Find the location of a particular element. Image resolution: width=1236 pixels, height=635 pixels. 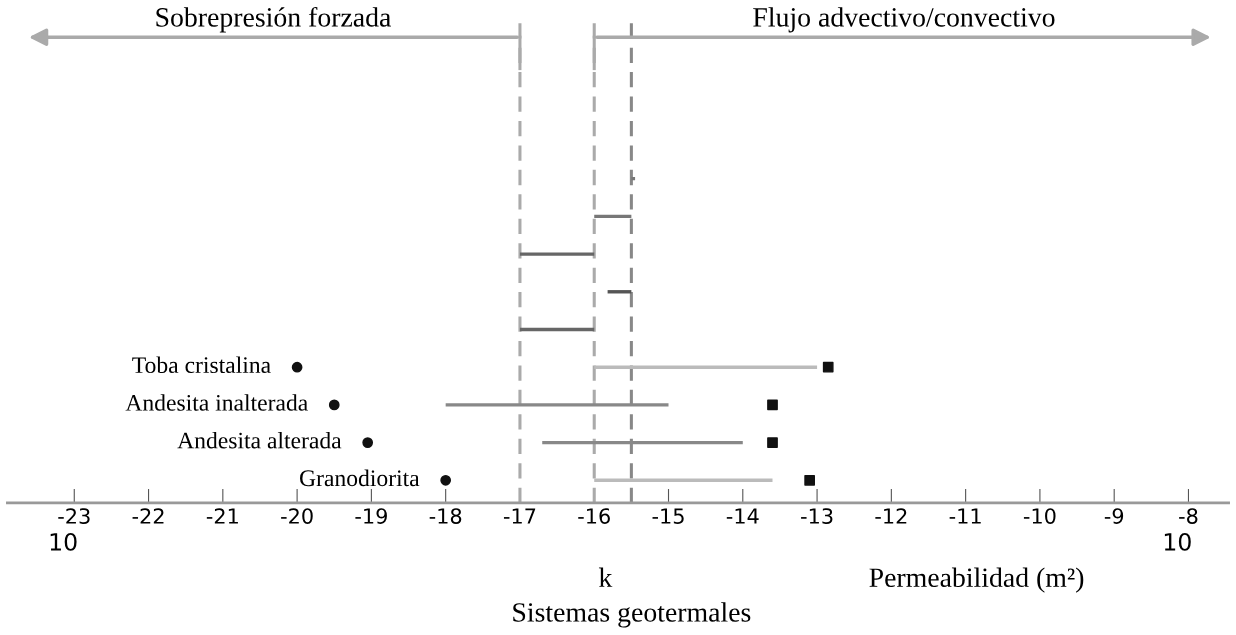

x-tick-label: -22 is located at coordinates (148, 516).